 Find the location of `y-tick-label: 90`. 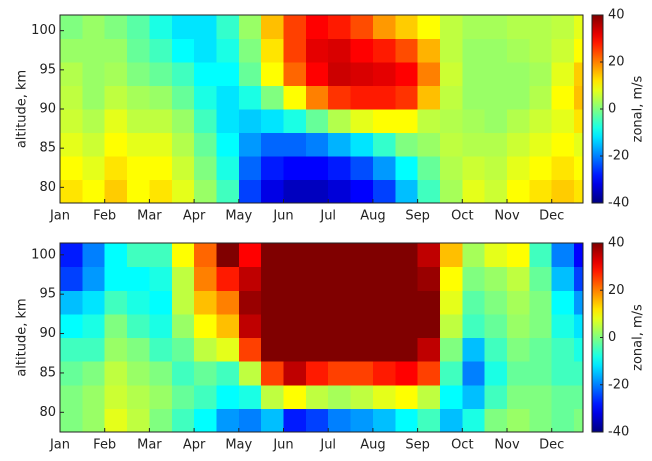

y-tick-label: 90 is located at coordinates (47, 109).